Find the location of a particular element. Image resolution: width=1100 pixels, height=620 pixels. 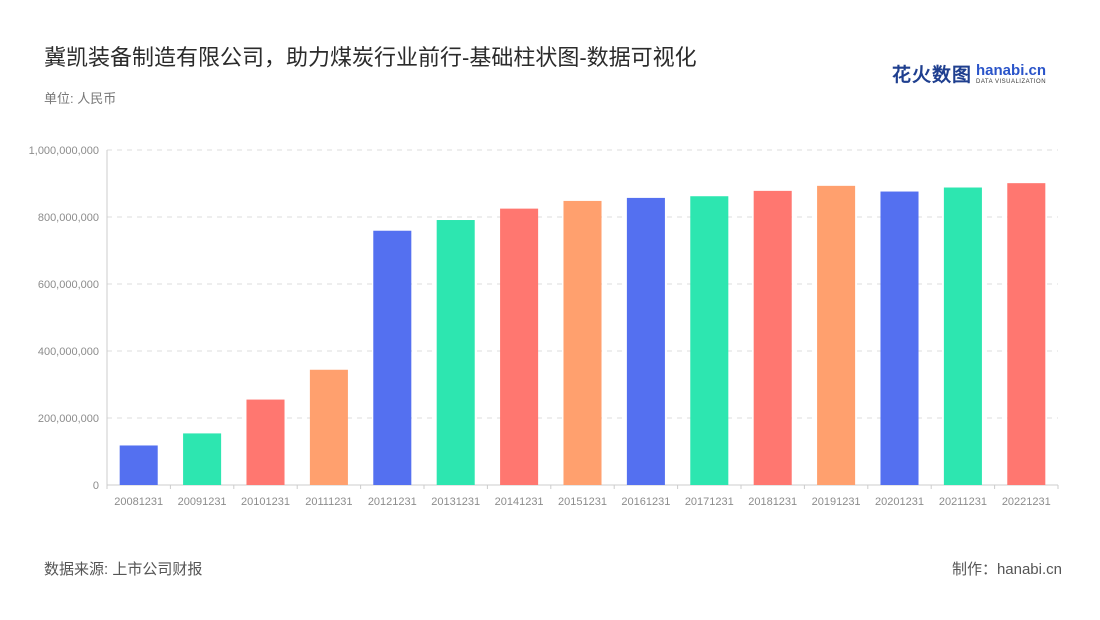

x-tick-label: 20211231 is located at coordinates (963, 502).